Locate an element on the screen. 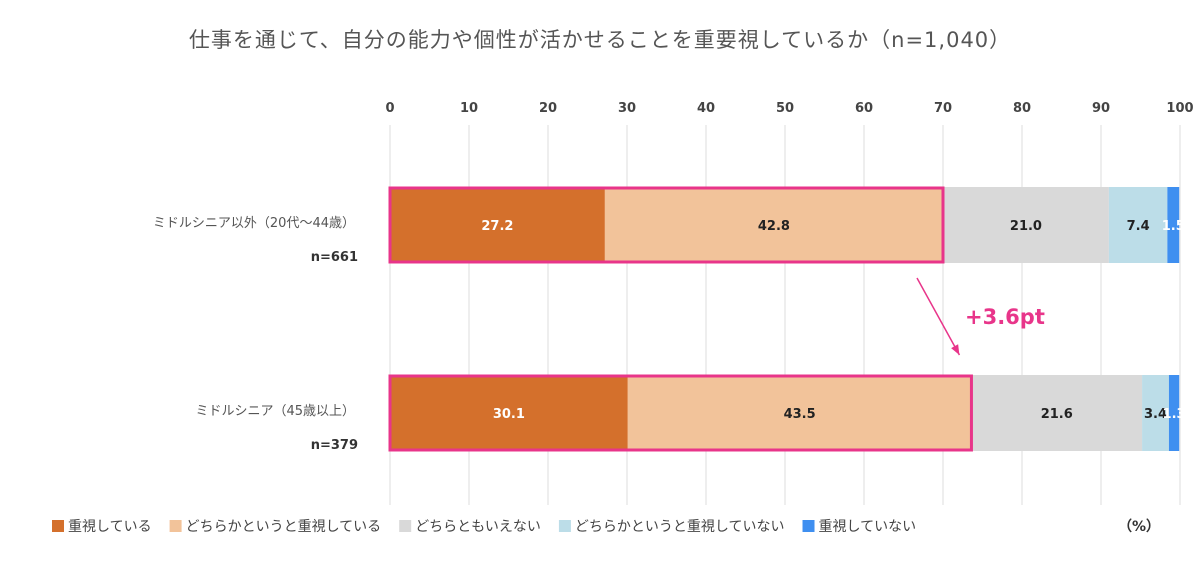  data-label: 1.3 is located at coordinates (1174, 414).